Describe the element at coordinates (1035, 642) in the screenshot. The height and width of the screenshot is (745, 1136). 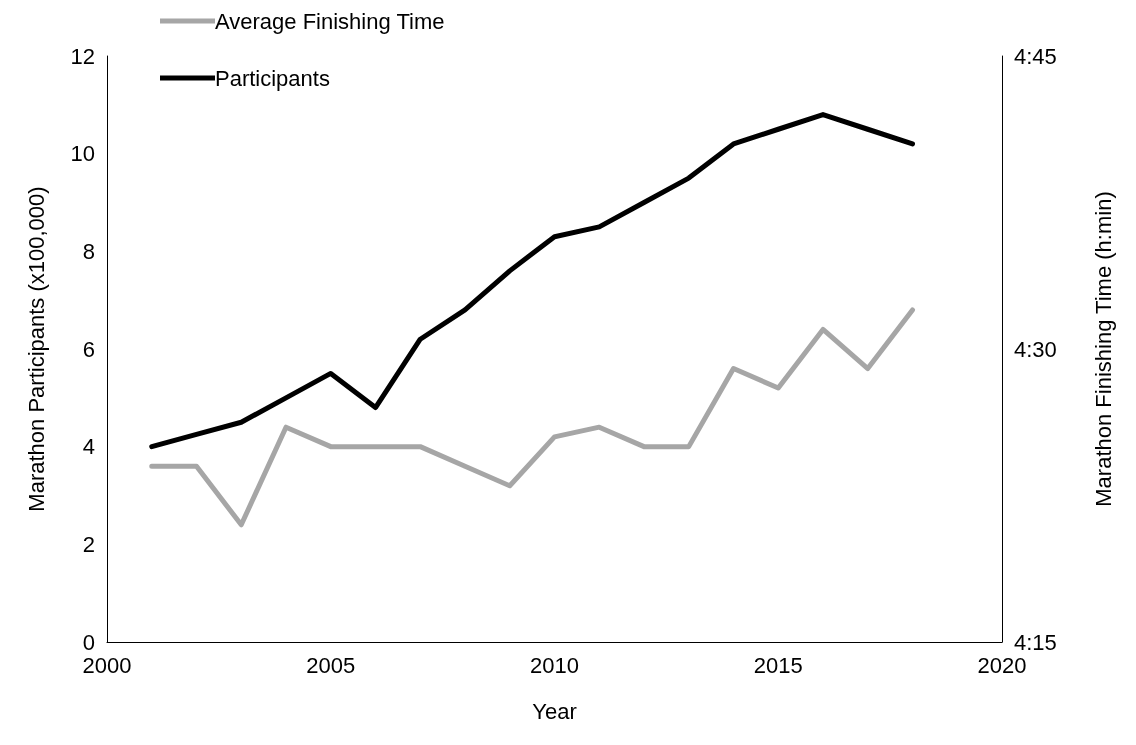
I see `y2-tick-label: 4:15` at that location.